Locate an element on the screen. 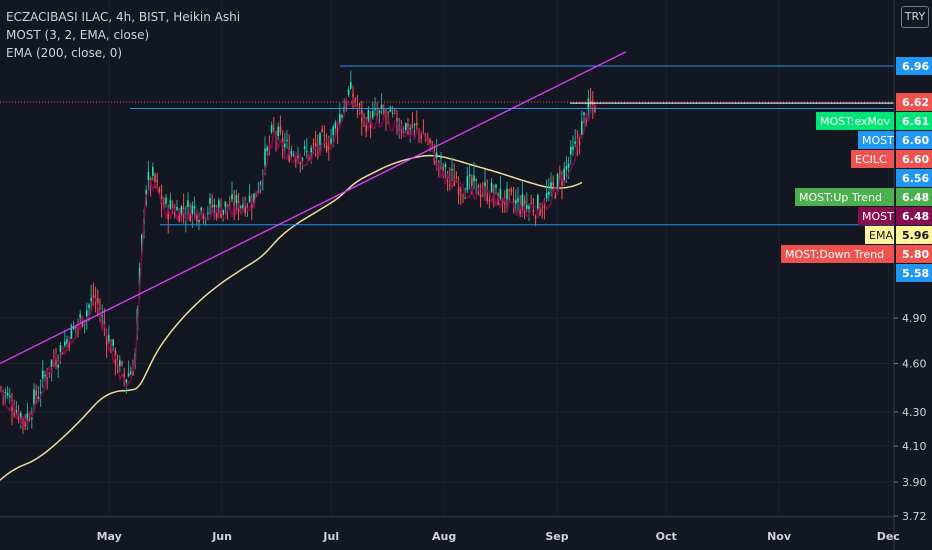 This screenshot has height=550, width=932. legend-title: ECZACIBASI ILAC, 4h, BIST, Heikin Ashi is located at coordinates (123, 17).